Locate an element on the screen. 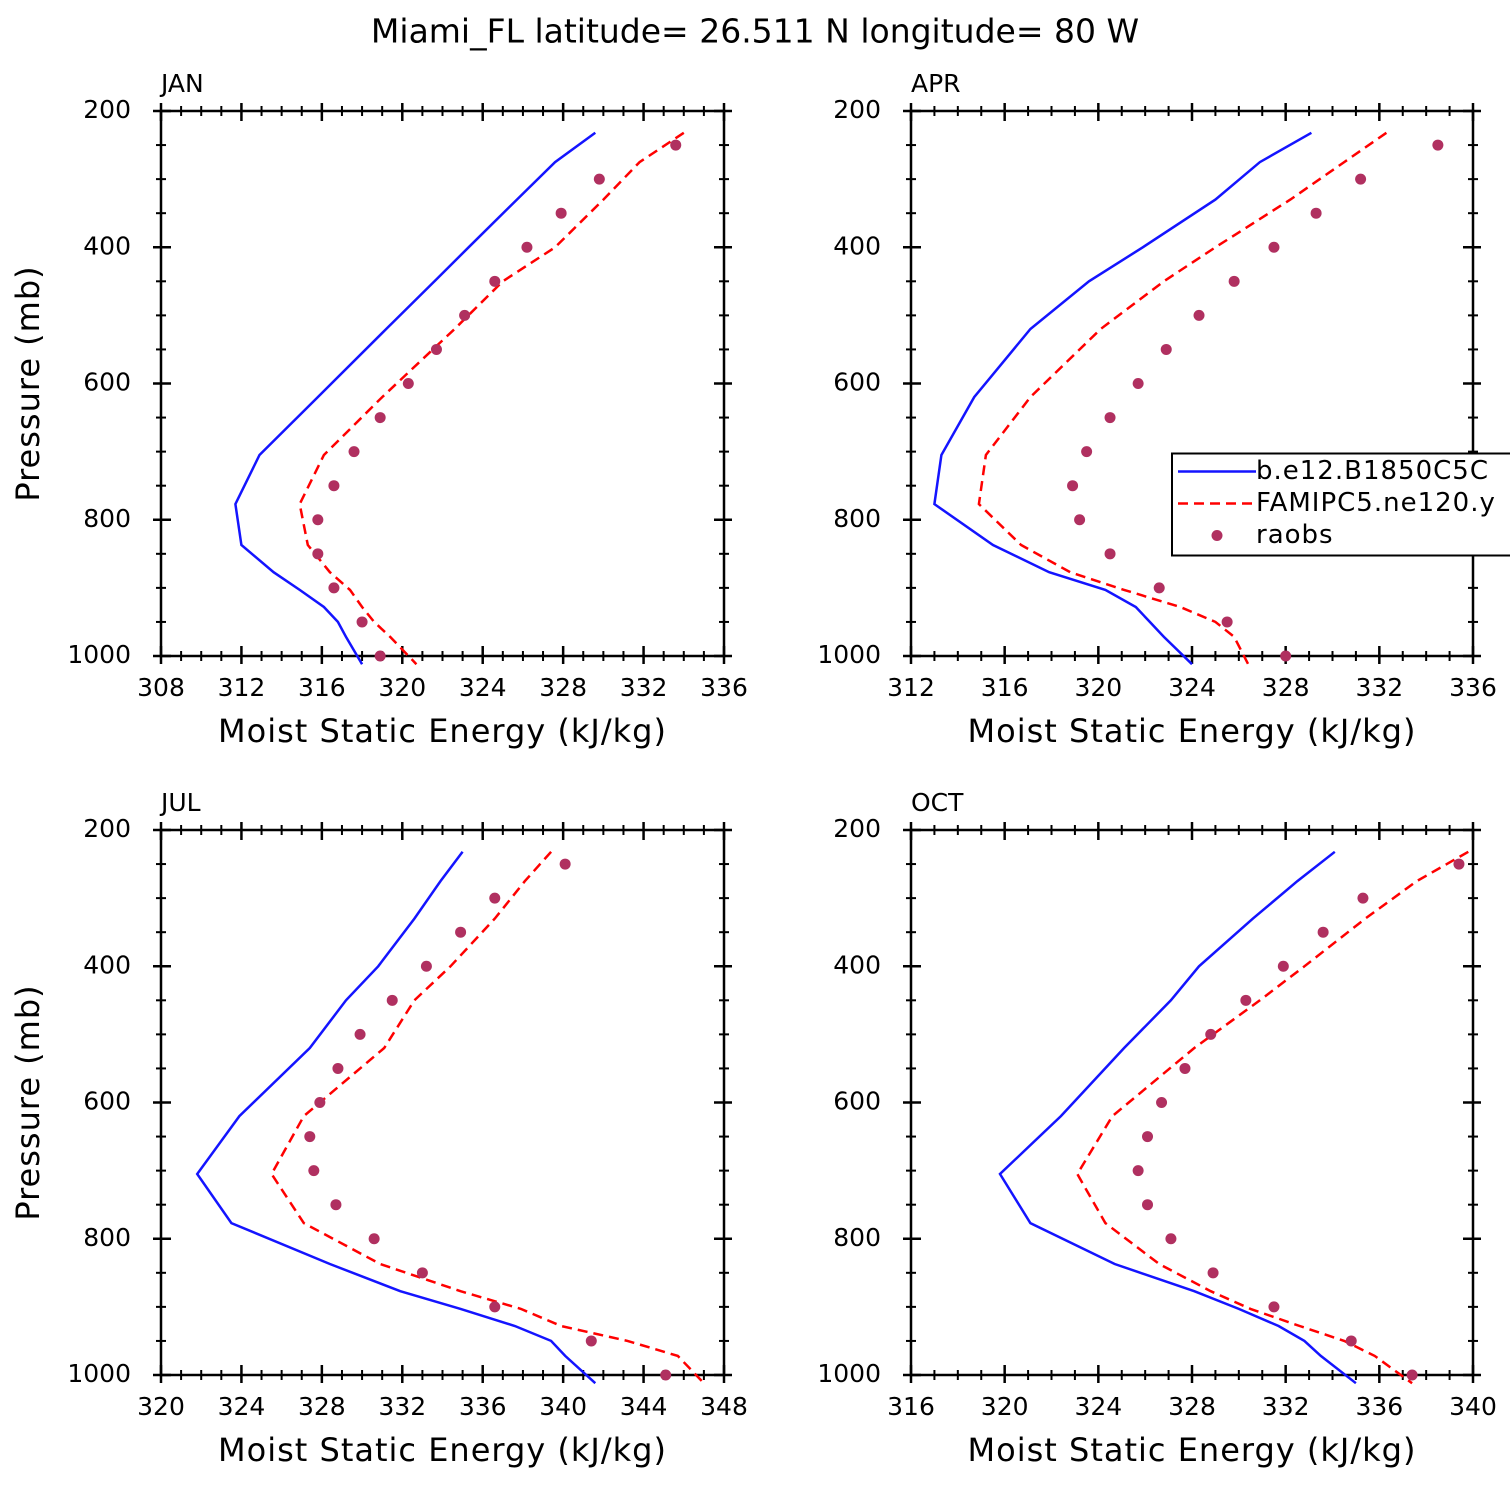 The width and height of the screenshot is (1510, 1510). legend-label: FAMIPC5.ne120.y is located at coordinates (1376, 503).